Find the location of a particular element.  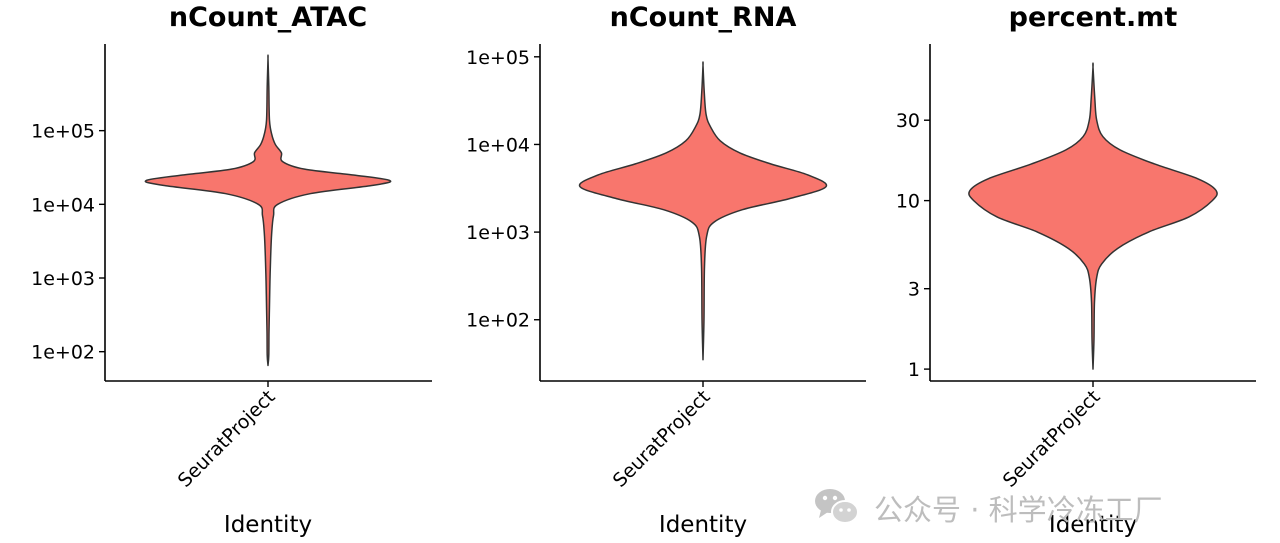

wechat-icon is located at coordinates (837, 506).